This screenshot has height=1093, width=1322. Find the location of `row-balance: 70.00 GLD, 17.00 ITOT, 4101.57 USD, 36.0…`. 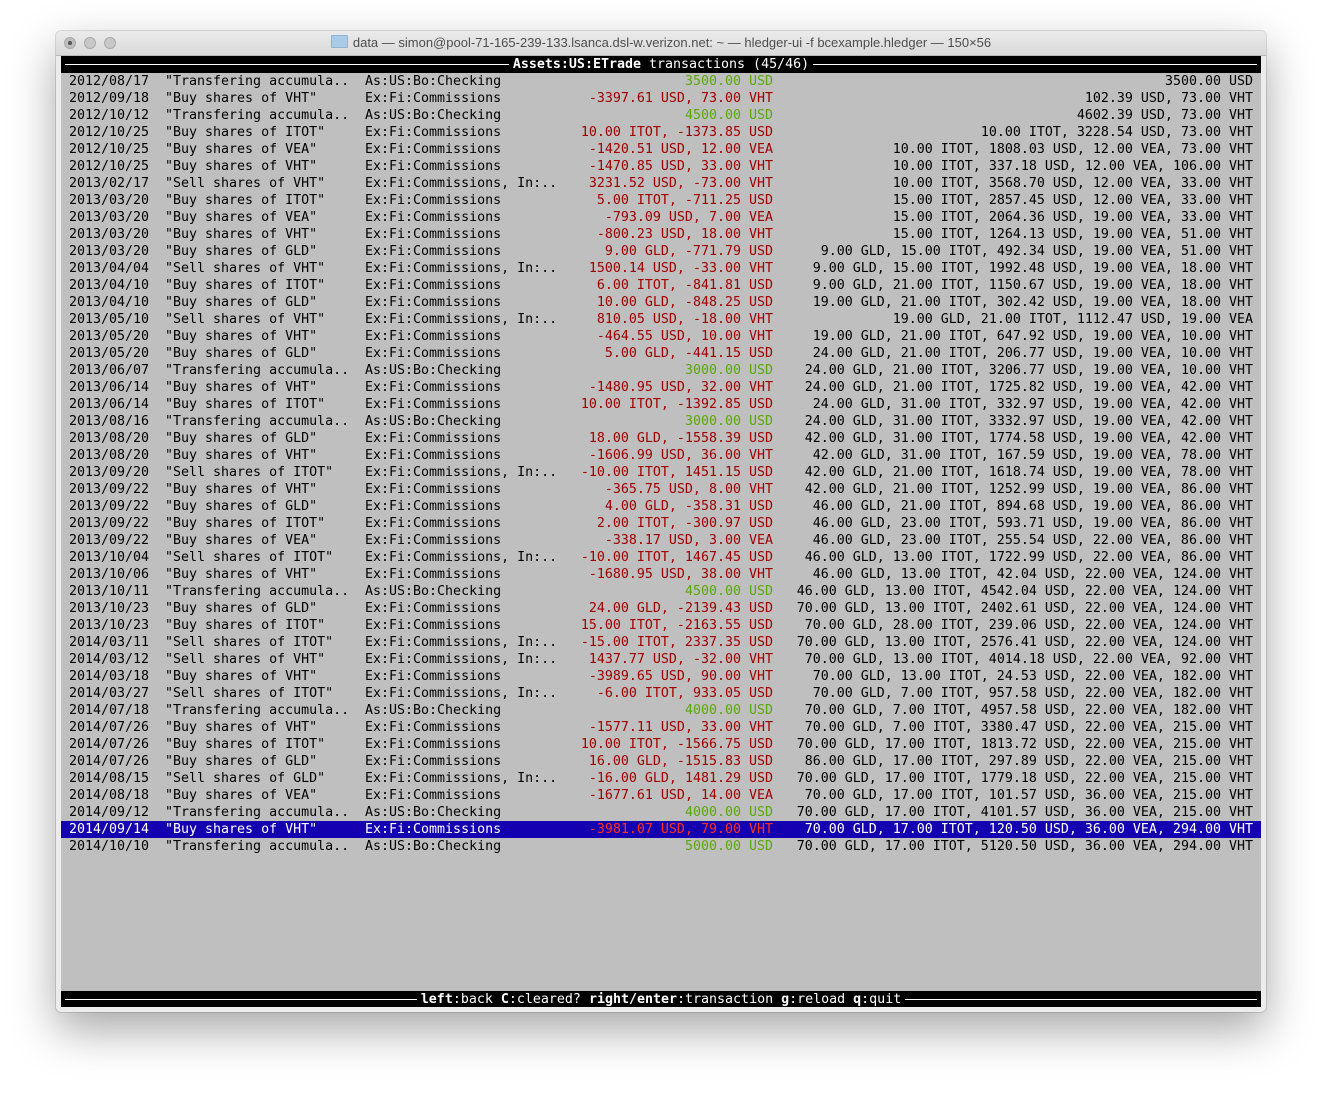

row-balance: 70.00 GLD, 17.00 ITOT, 4101.57 USD, 36.0… is located at coordinates (1024, 812).